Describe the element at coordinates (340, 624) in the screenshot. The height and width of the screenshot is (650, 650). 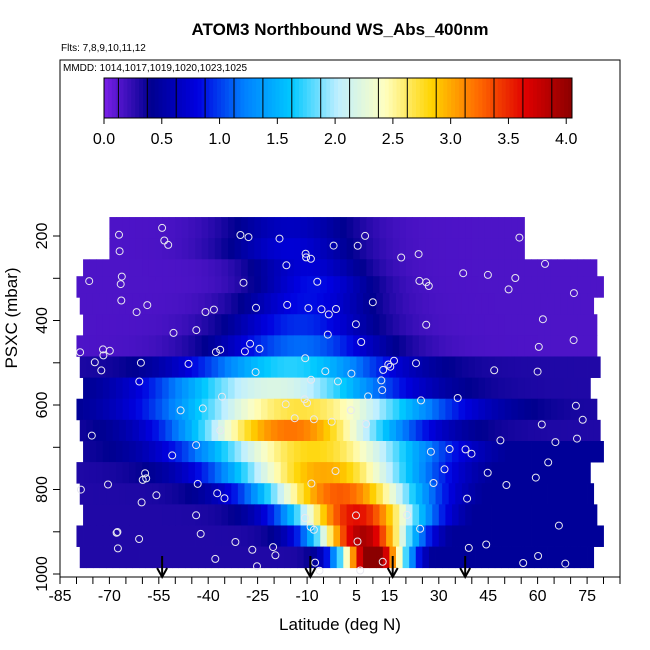
I see `x-axis-label: Latitude (deg N)` at that location.